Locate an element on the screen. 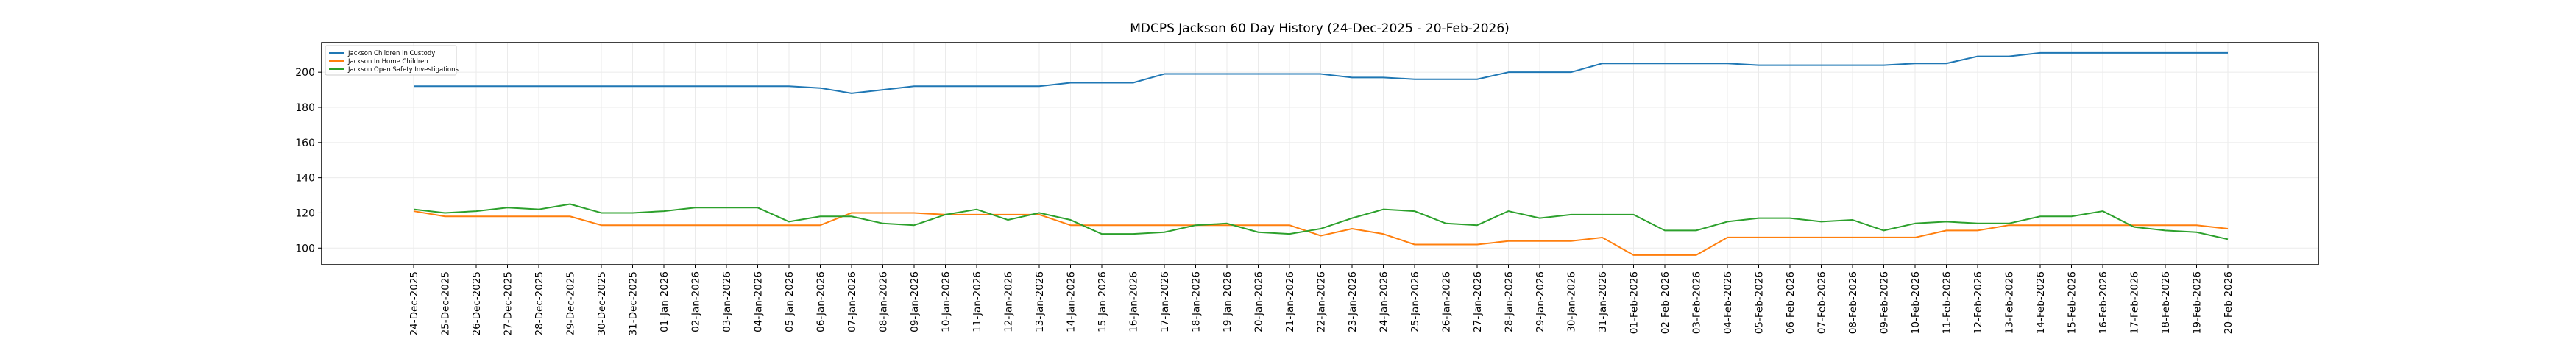 This screenshot has height=353, width=2576. y-axis: 100 120 140 160 180 200 is located at coordinates (308, 161).